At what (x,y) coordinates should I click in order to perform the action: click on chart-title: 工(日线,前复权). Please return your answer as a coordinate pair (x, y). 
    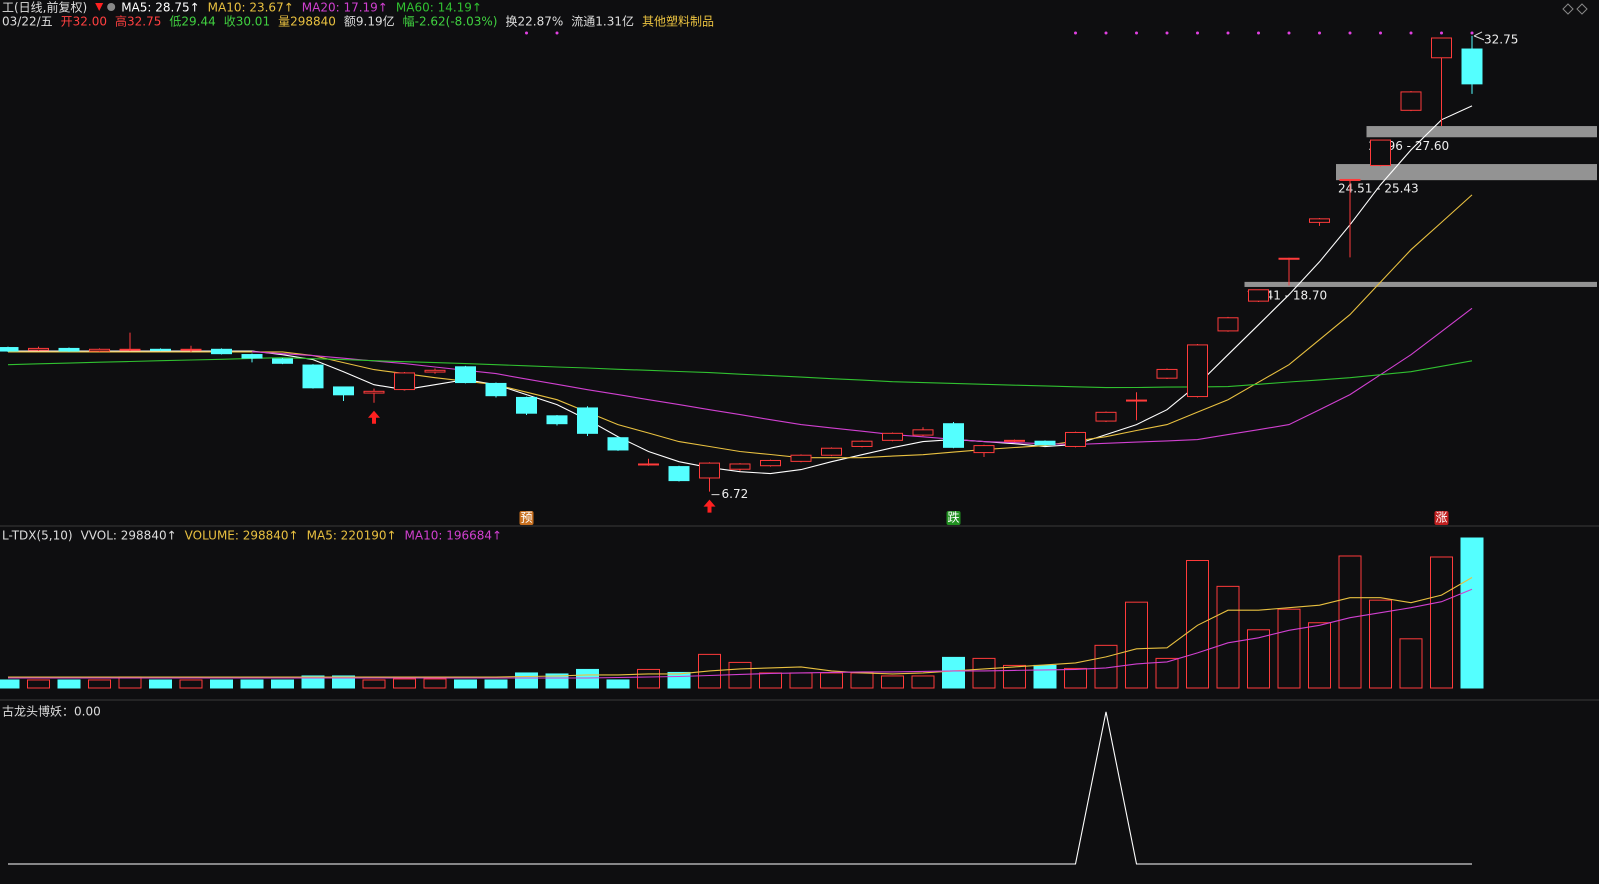
    Looking at the image, I should click on (44, 7).